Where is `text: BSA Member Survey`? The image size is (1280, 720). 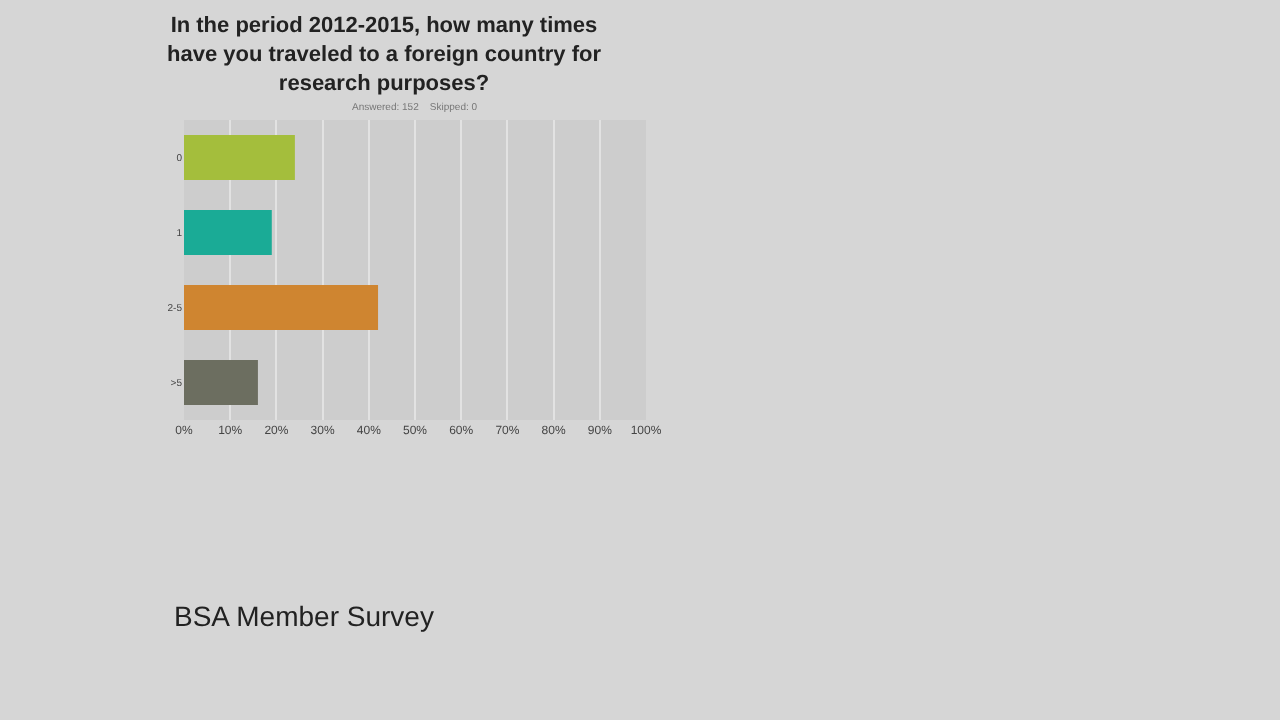 text: BSA Member Survey is located at coordinates (304, 616).